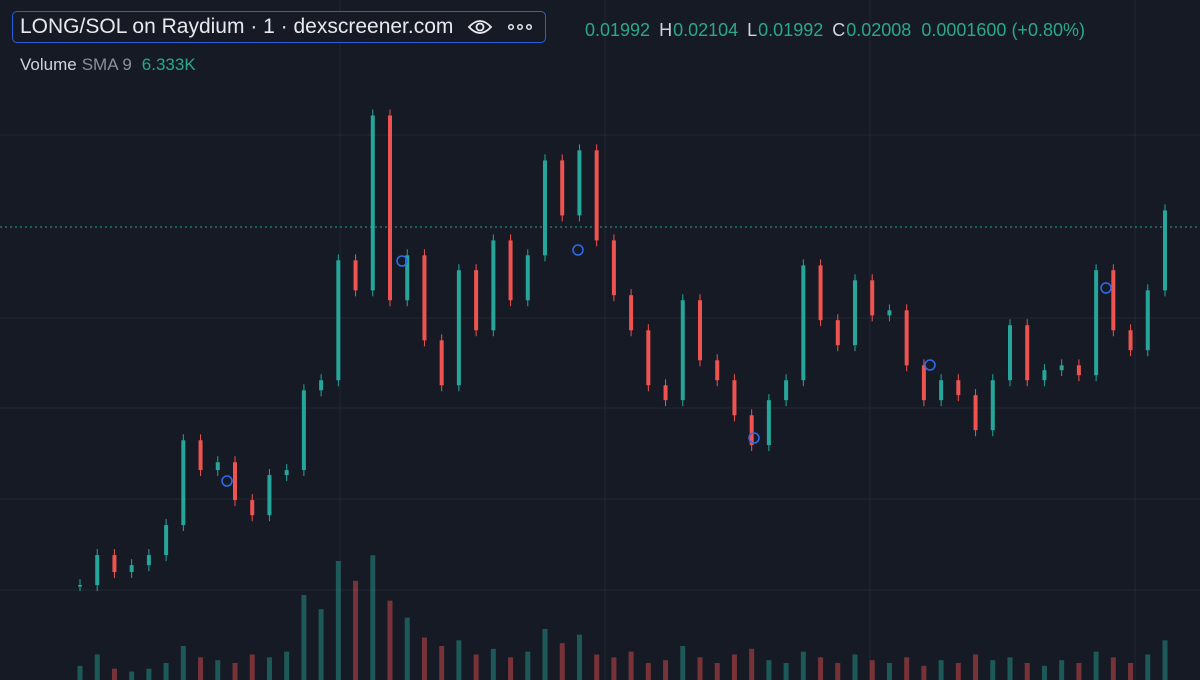  I want to click on volume-value: 6.333K, so click(168, 64).